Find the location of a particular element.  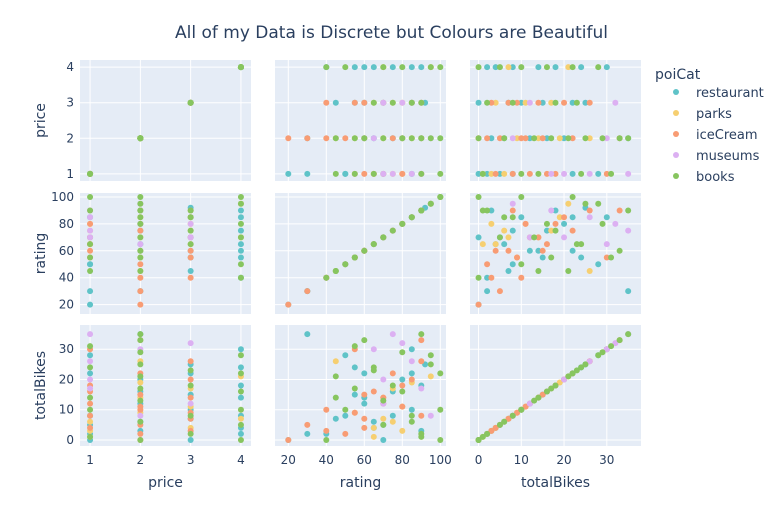

legend-marker is located at coordinates (676, 92).